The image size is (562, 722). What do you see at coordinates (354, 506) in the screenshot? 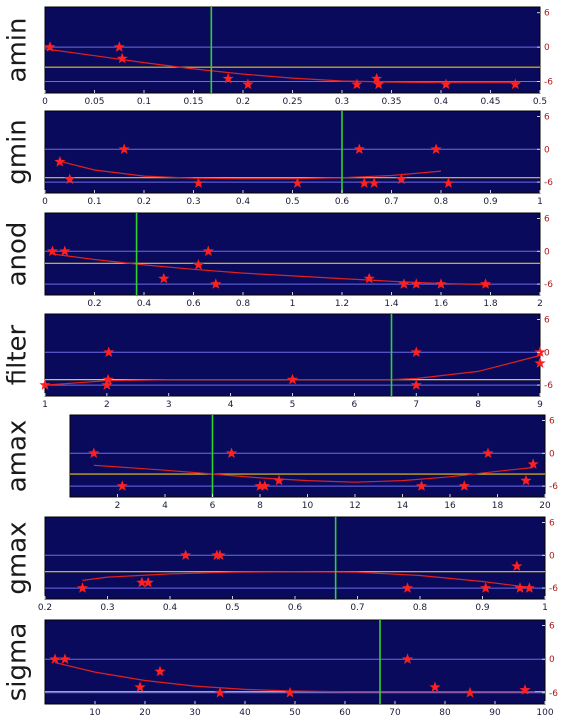
I see `x-tick-label: 12` at bounding box center [354, 506].